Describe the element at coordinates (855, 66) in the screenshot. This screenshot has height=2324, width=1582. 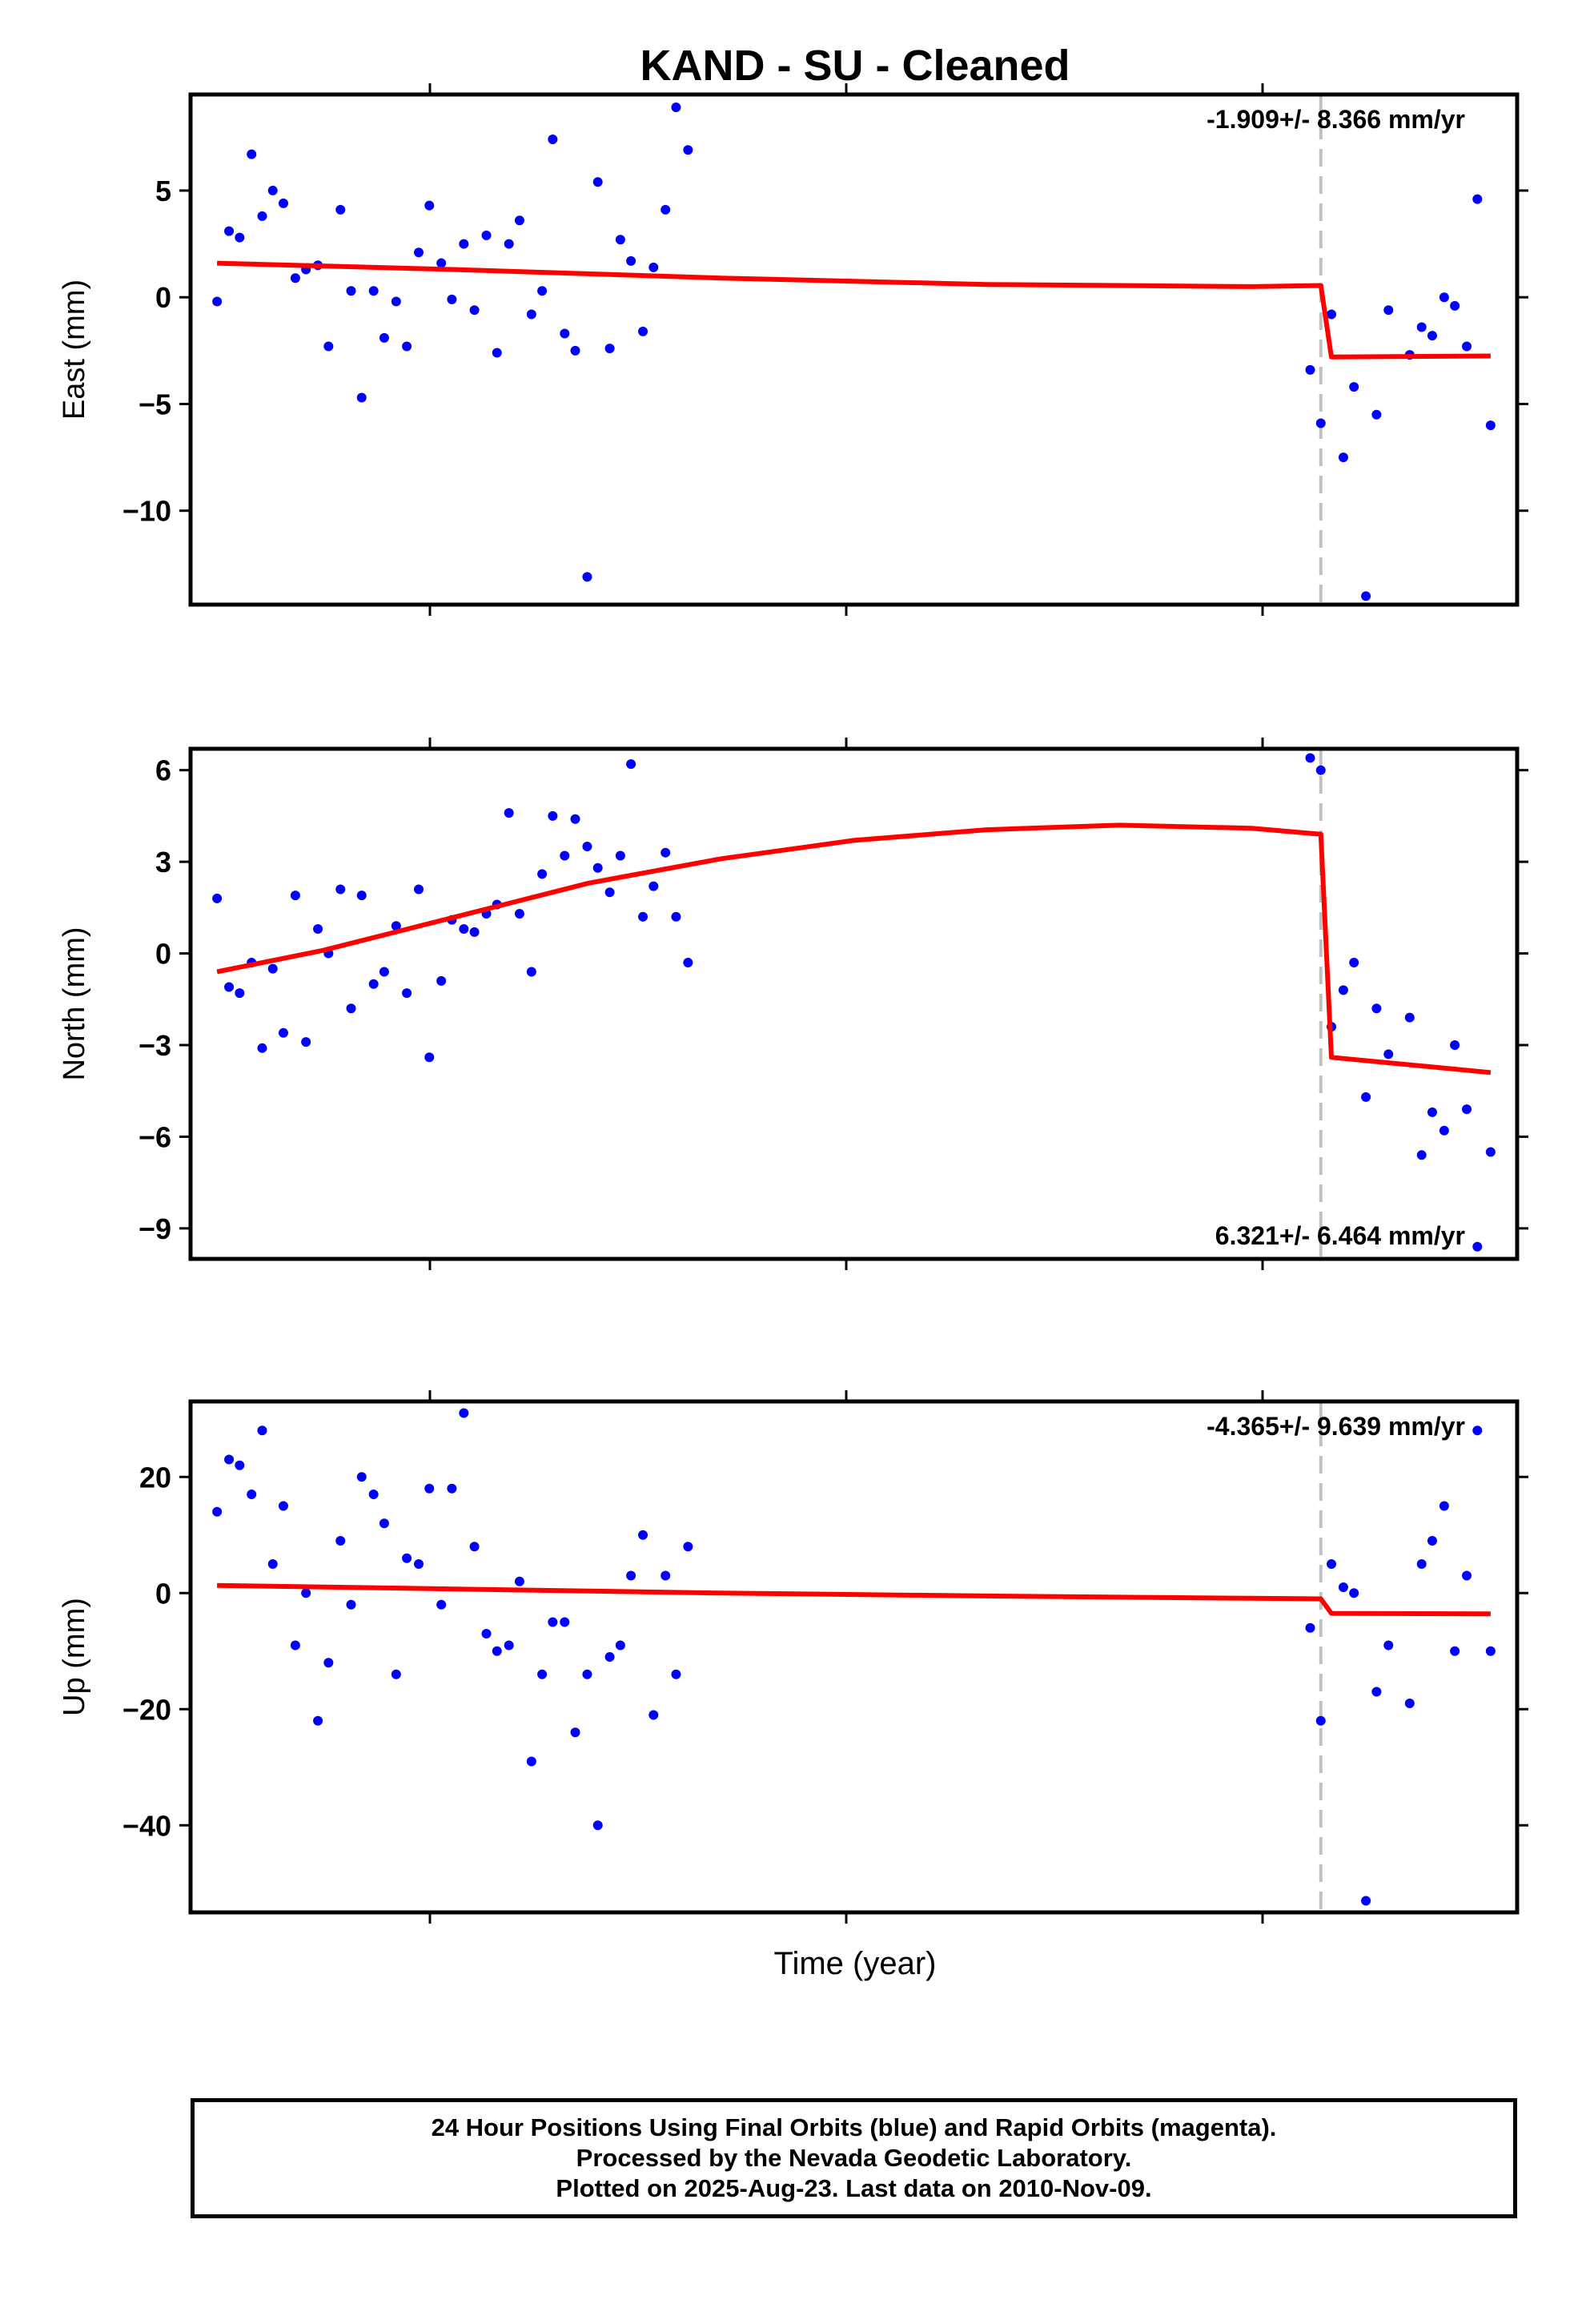
I see `chart-title: KAND - SU - Cleaned` at that location.